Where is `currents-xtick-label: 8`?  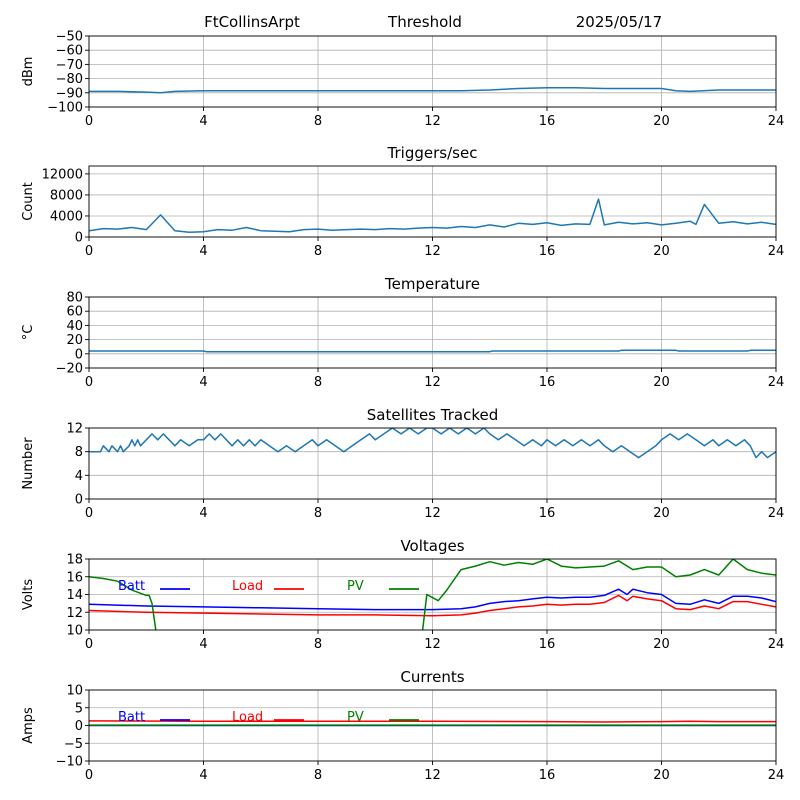 currents-xtick-label: 8 is located at coordinates (318, 775).